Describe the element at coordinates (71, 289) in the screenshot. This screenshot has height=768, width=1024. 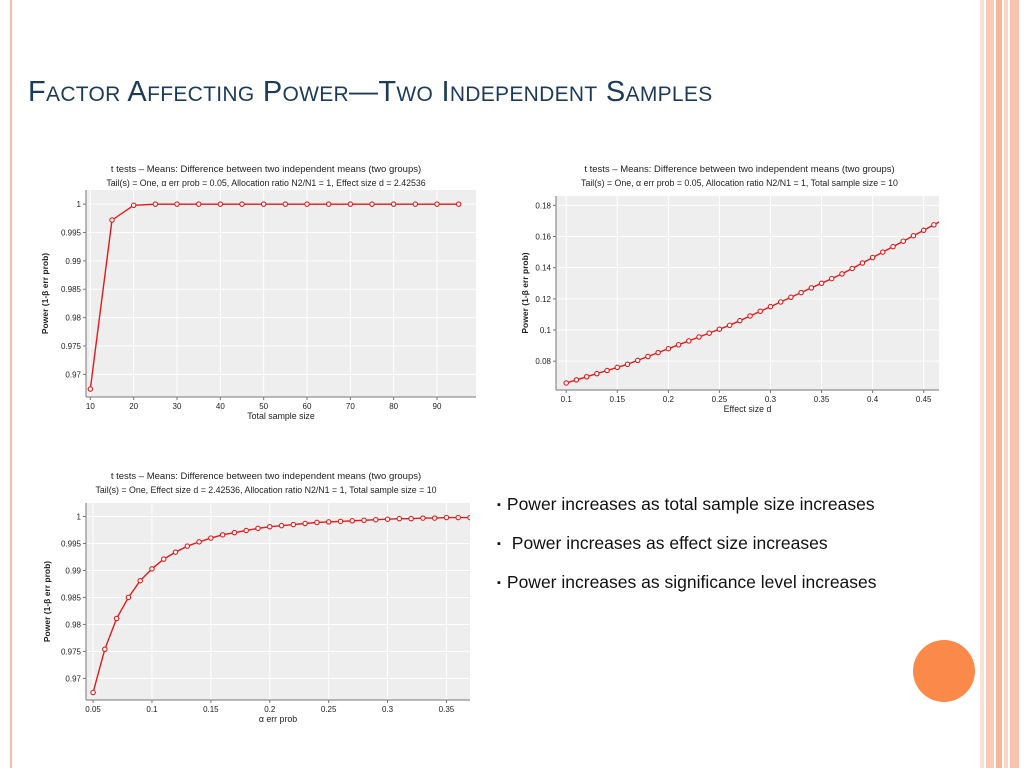
I see `y-tick-label: 0.985` at that location.